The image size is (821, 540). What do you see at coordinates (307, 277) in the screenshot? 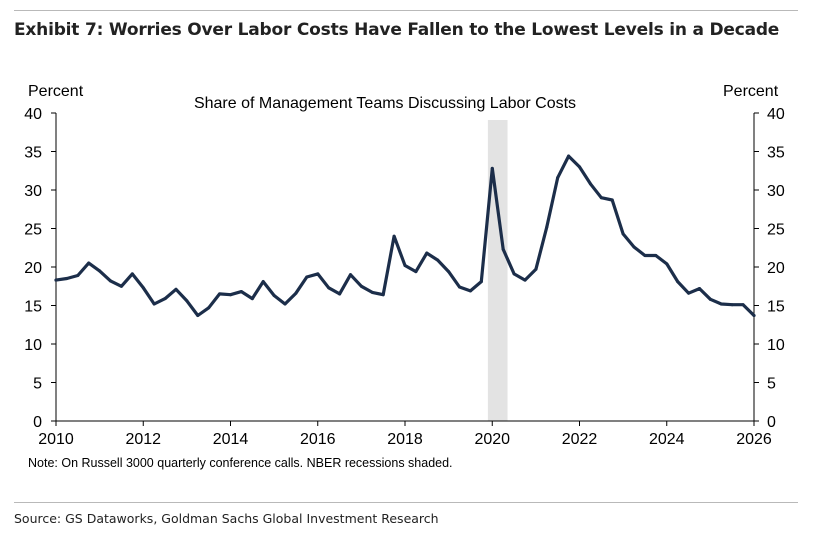
I see `data-point-2015.75` at bounding box center [307, 277].